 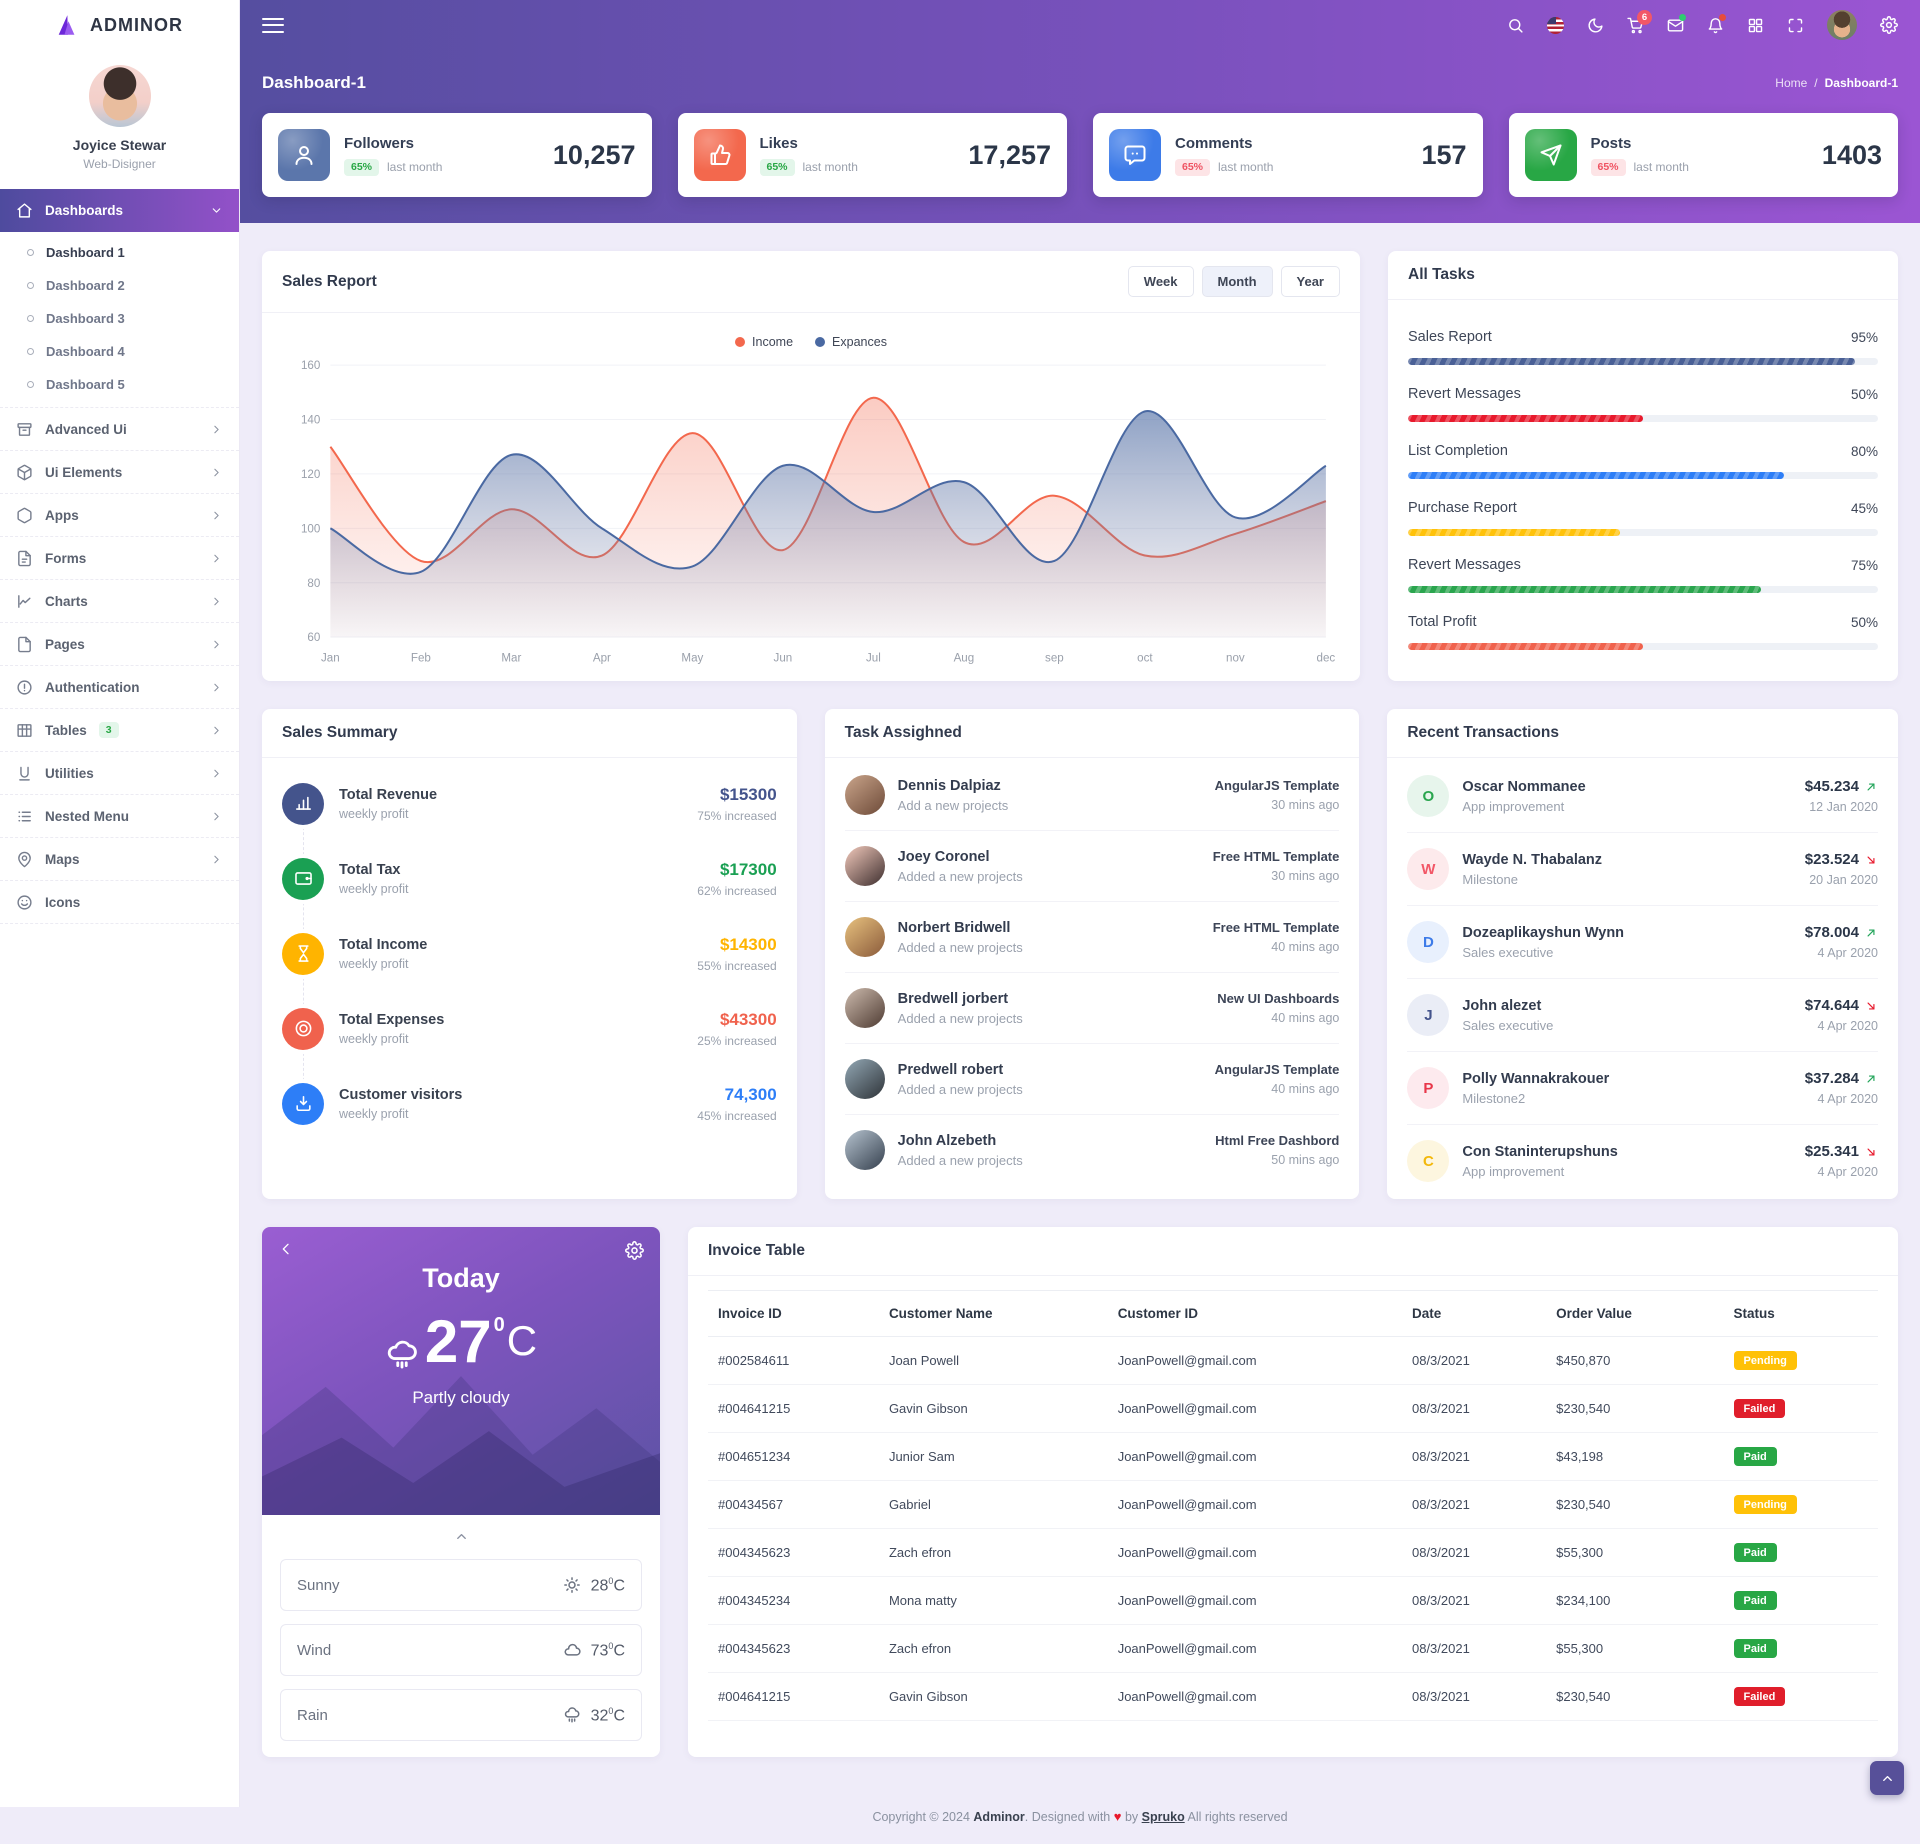 What do you see at coordinates (1722, 17) in the screenshot?
I see `notification-dot` at bounding box center [1722, 17].